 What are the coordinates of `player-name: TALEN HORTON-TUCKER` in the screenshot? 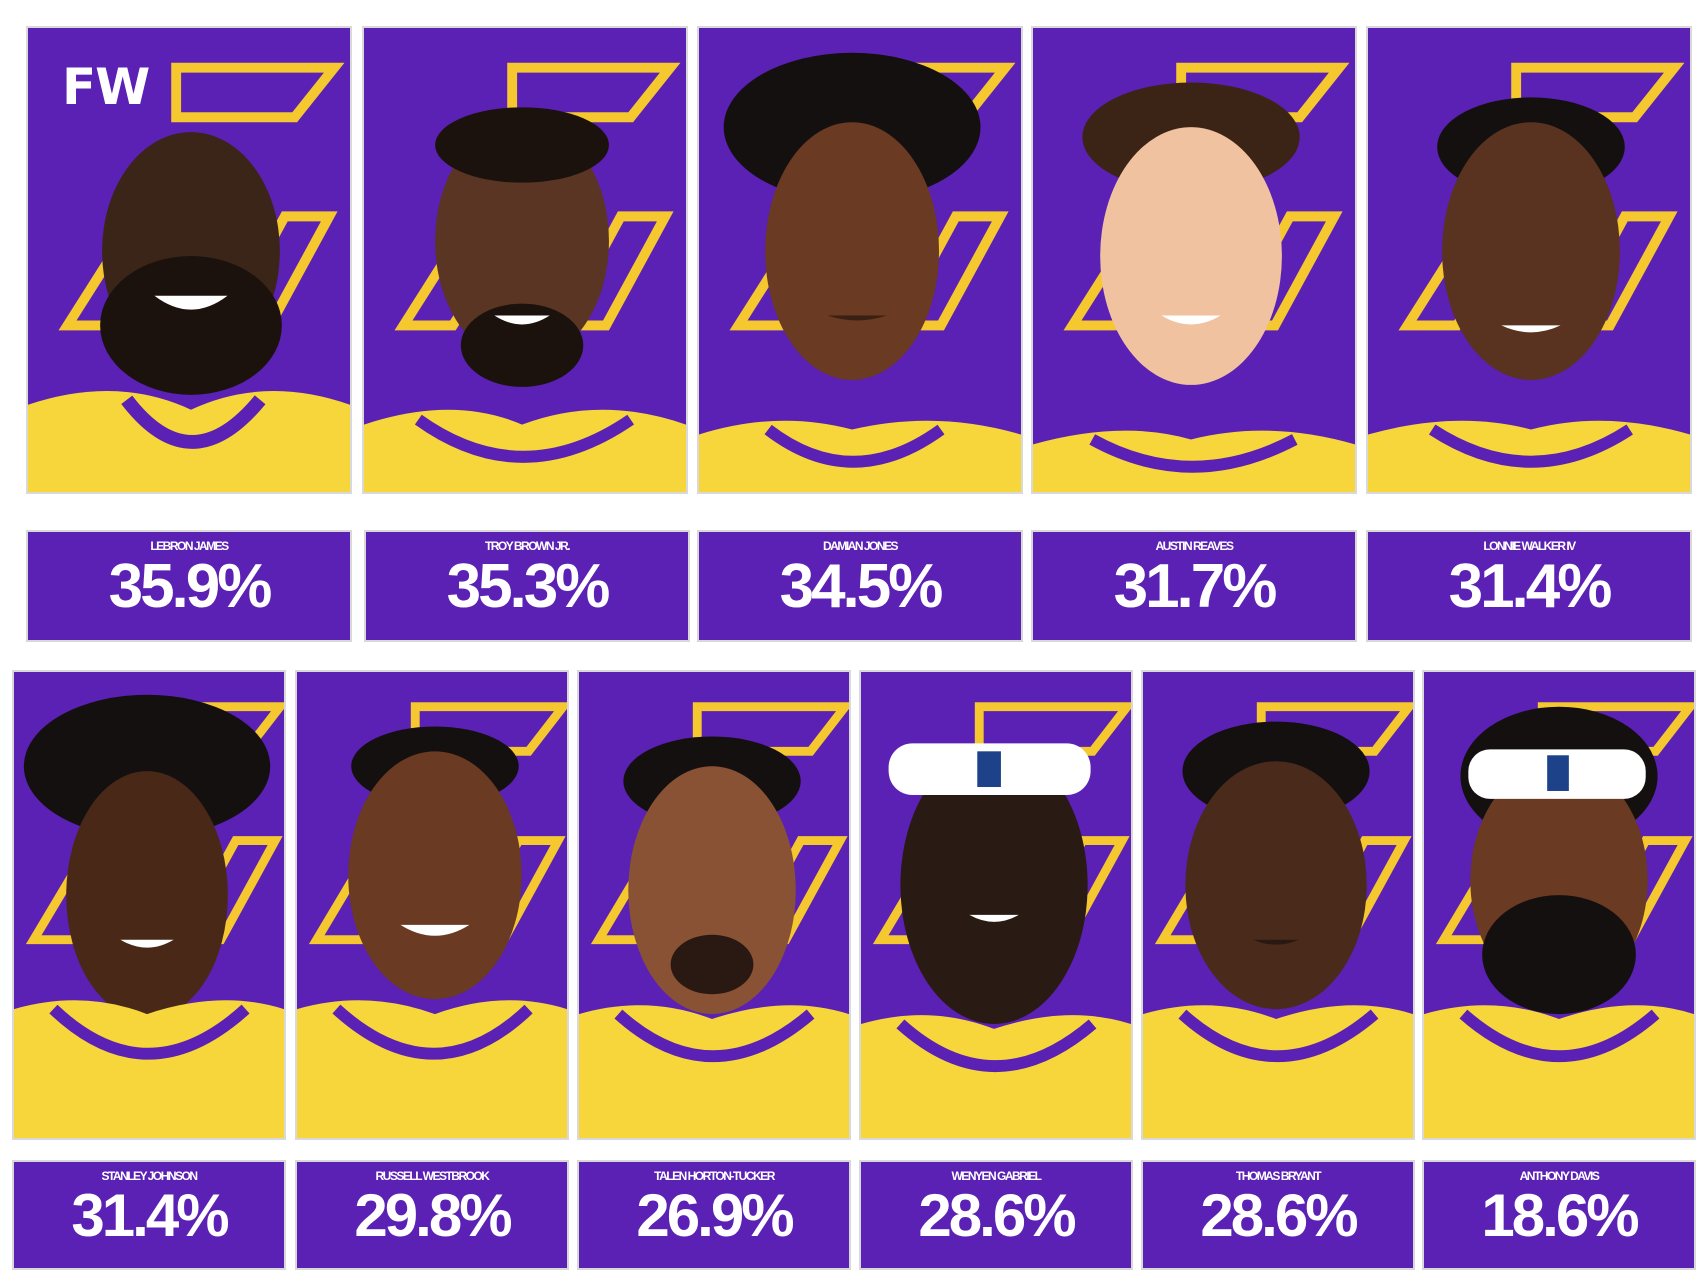 It's located at (714, 1176).